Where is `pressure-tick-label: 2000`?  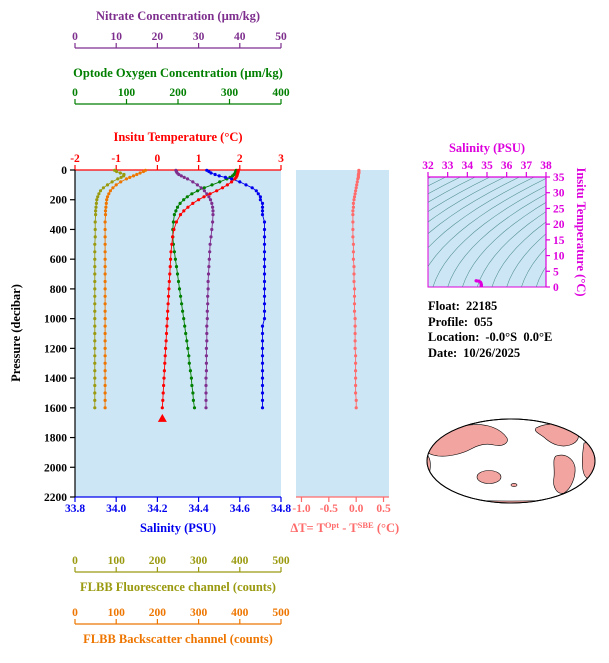
pressure-tick-label: 2000 is located at coordinates (55, 468).